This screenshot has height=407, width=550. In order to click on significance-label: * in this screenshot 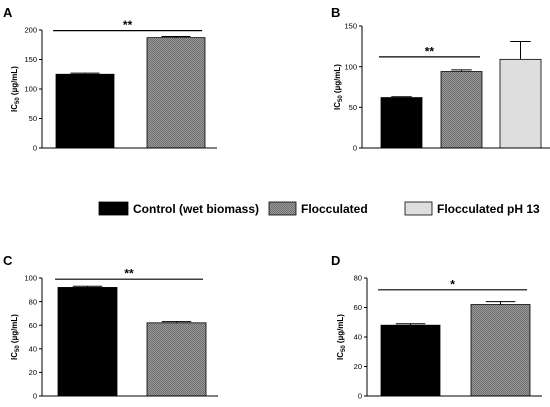, I will do `click(452, 284)`.